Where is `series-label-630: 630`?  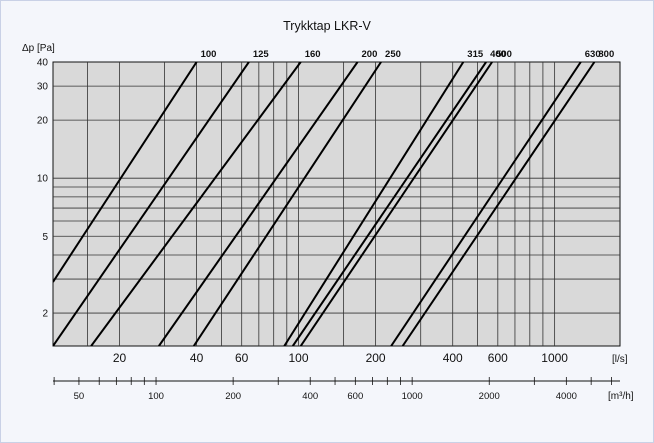 series-label-630: 630 is located at coordinates (593, 54).